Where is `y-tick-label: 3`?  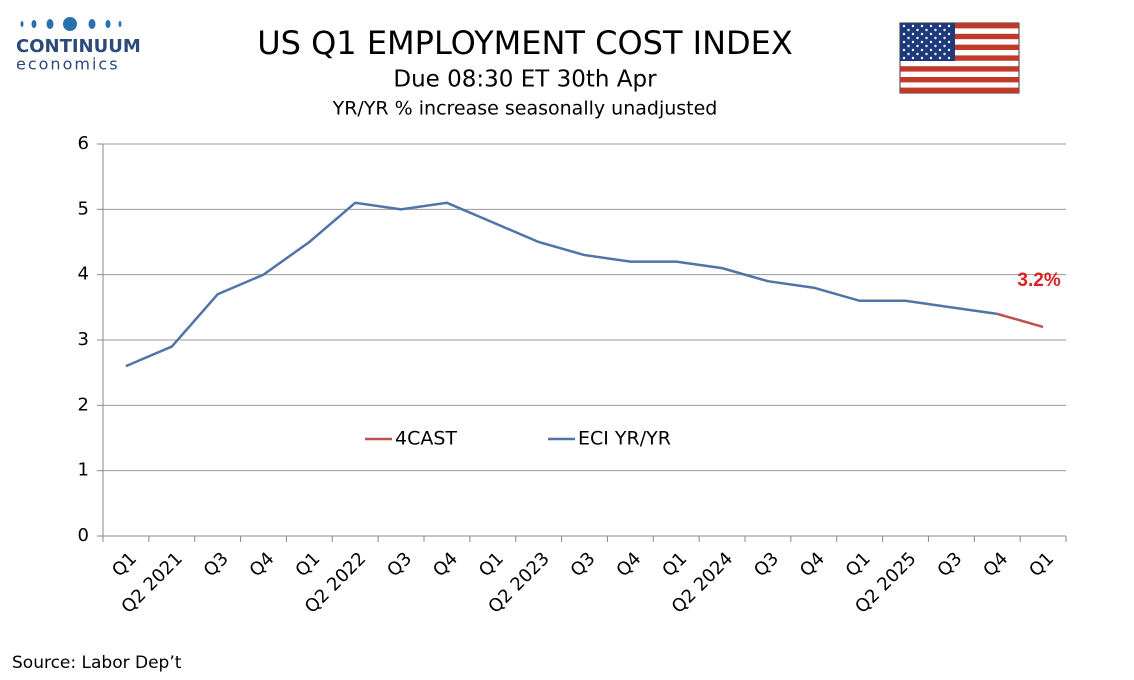
y-tick-label: 3 is located at coordinates (83, 339).